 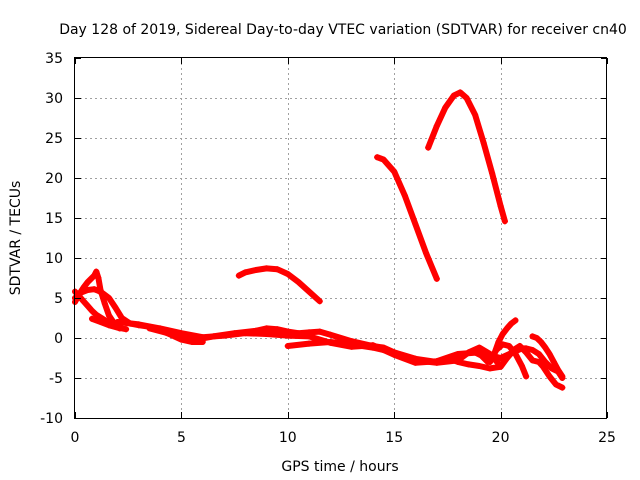 What do you see at coordinates (288, 438) in the screenshot?
I see `x-tick-label: 10` at bounding box center [288, 438].